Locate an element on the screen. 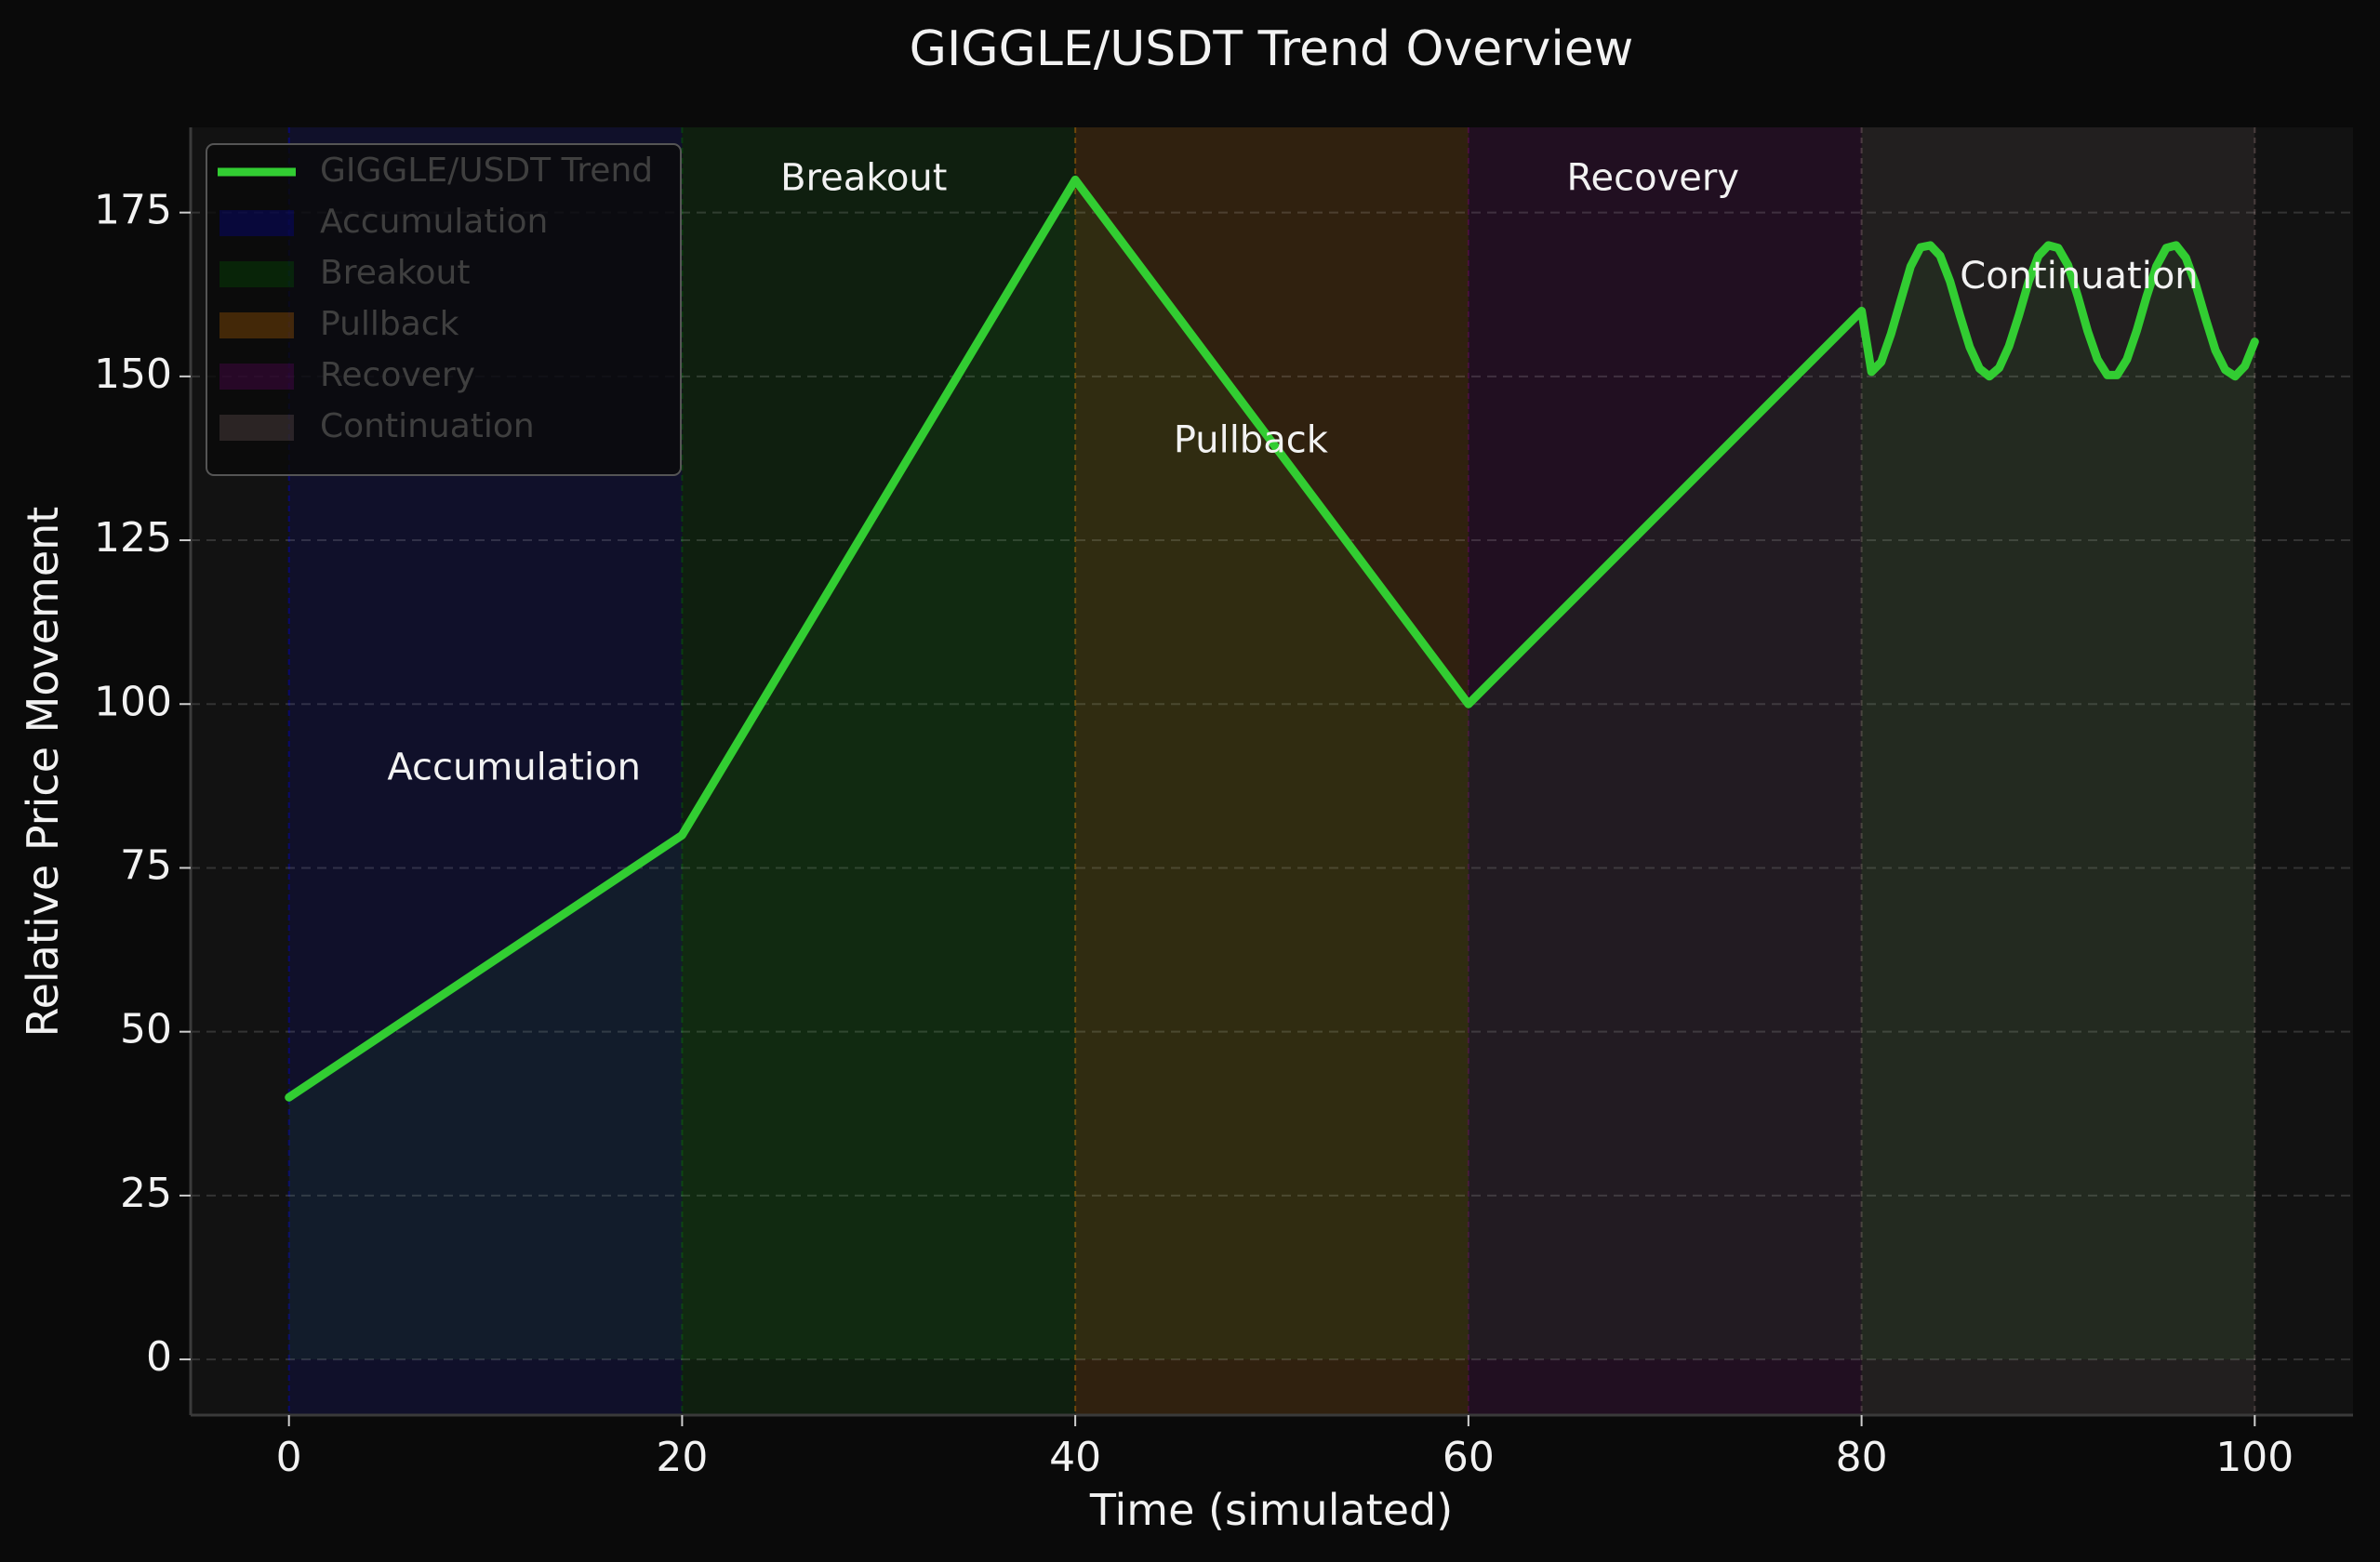 This screenshot has width=2380, height=1562. phase-band-pullback is located at coordinates (1272, 771).